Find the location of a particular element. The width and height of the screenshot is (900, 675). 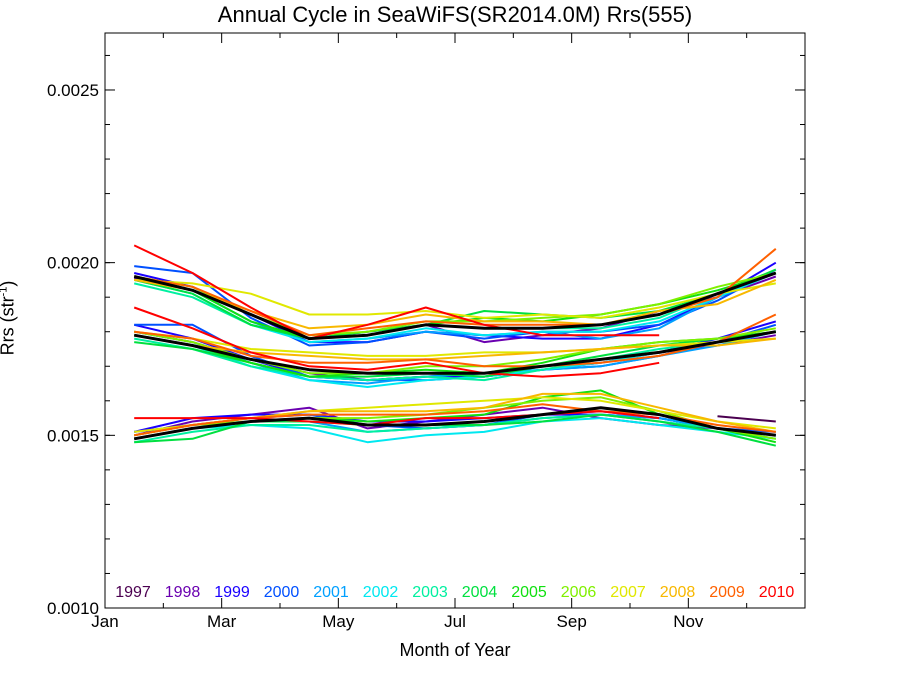

series-line-2009-north is located at coordinates (455, 292).